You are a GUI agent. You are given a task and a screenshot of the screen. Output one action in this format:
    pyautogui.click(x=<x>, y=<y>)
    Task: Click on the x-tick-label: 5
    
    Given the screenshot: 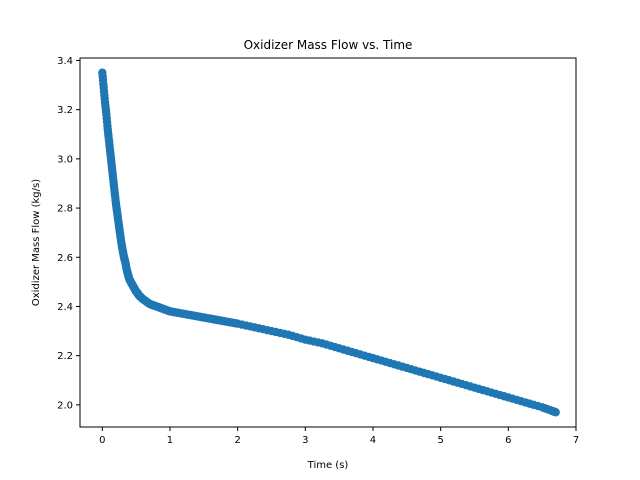 What is the action you would take?
    pyautogui.click(x=440, y=440)
    